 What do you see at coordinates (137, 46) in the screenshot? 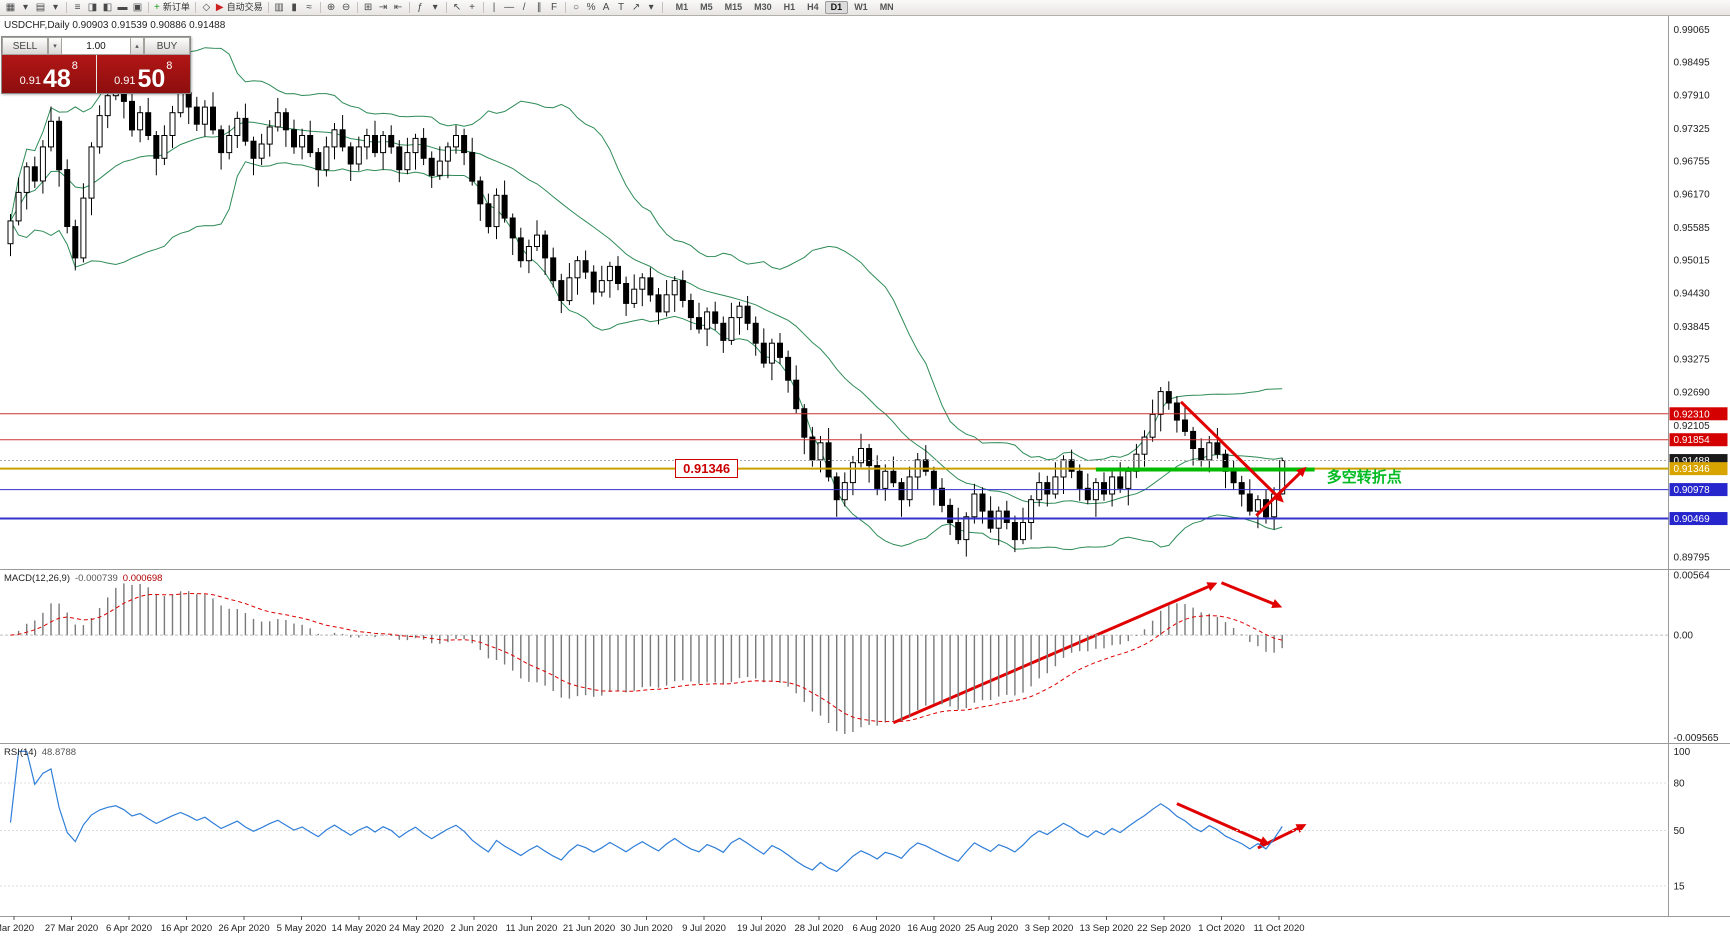
I see `volume-increase-button: ▴` at bounding box center [137, 46].